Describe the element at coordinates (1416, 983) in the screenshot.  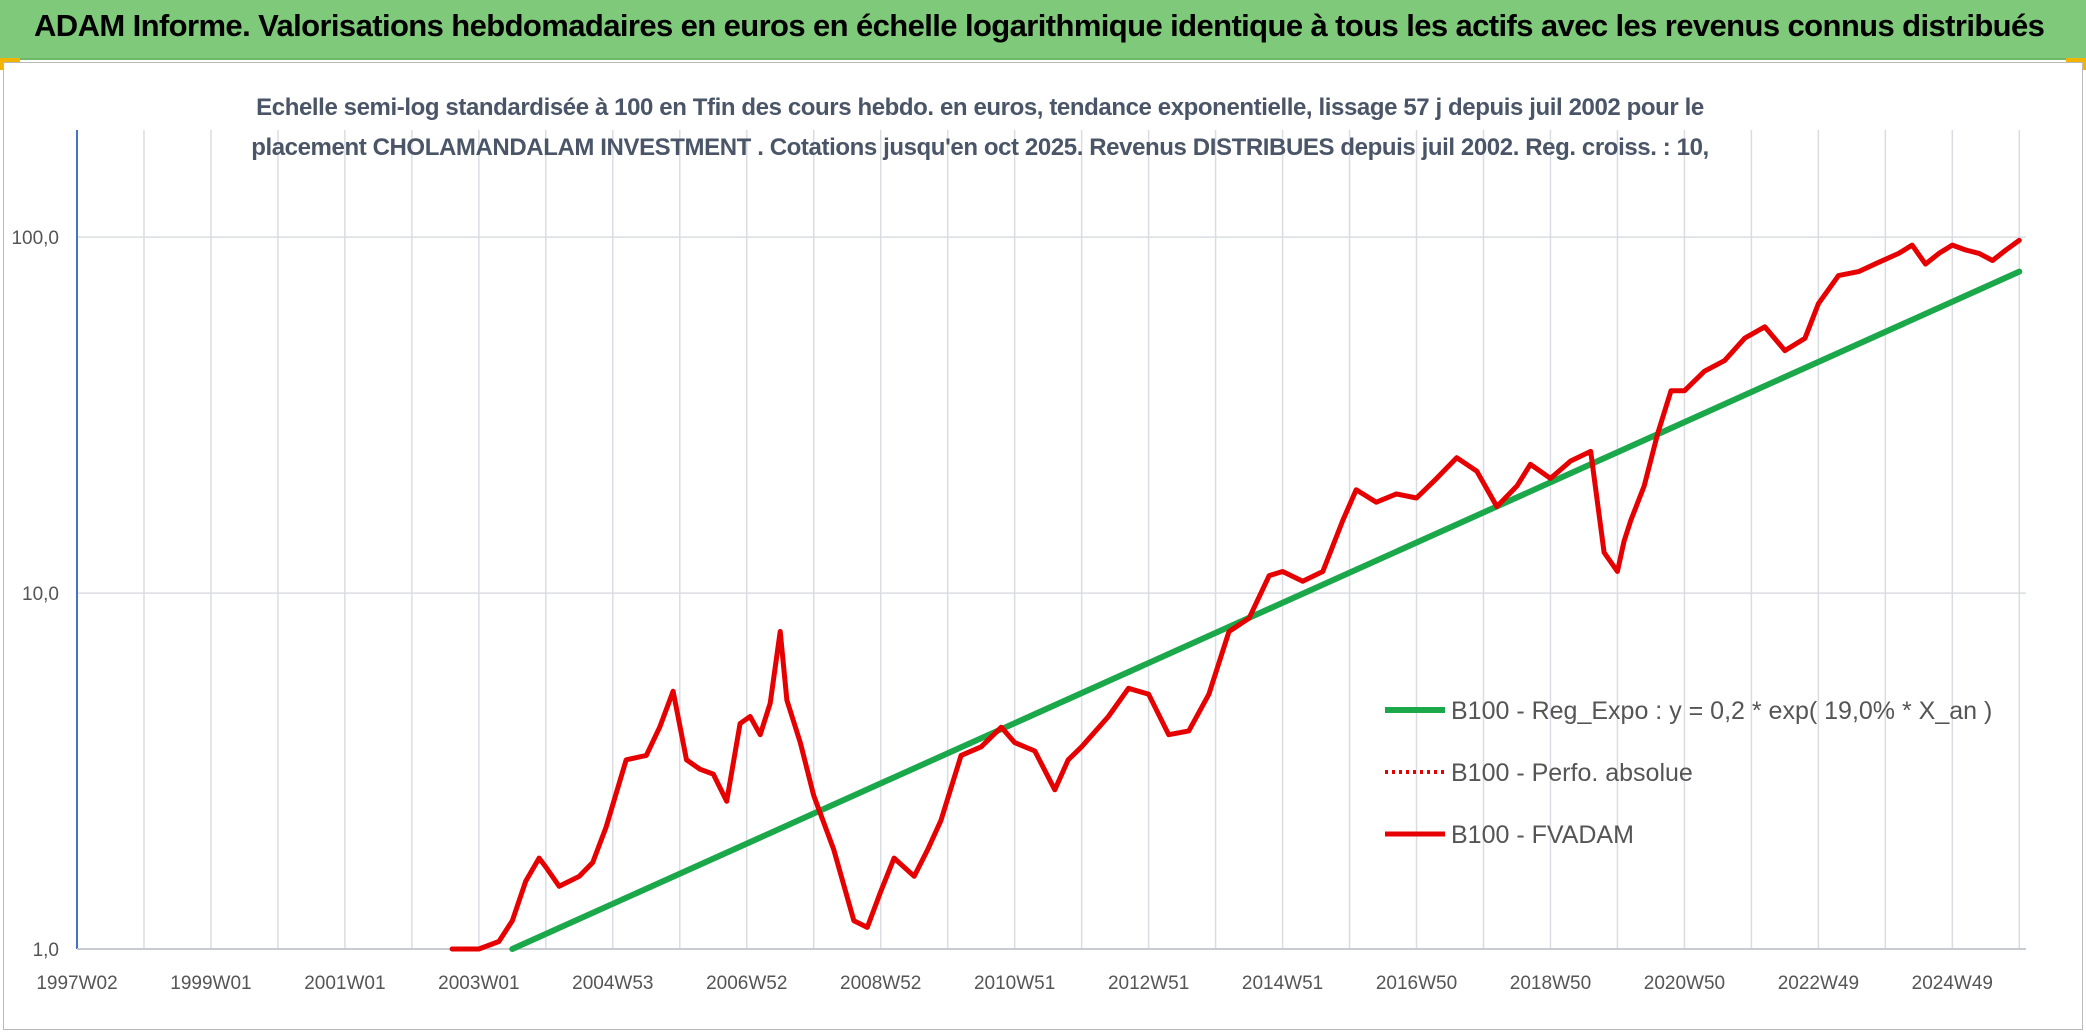
I see `x-tick-label: 2016W50` at that location.